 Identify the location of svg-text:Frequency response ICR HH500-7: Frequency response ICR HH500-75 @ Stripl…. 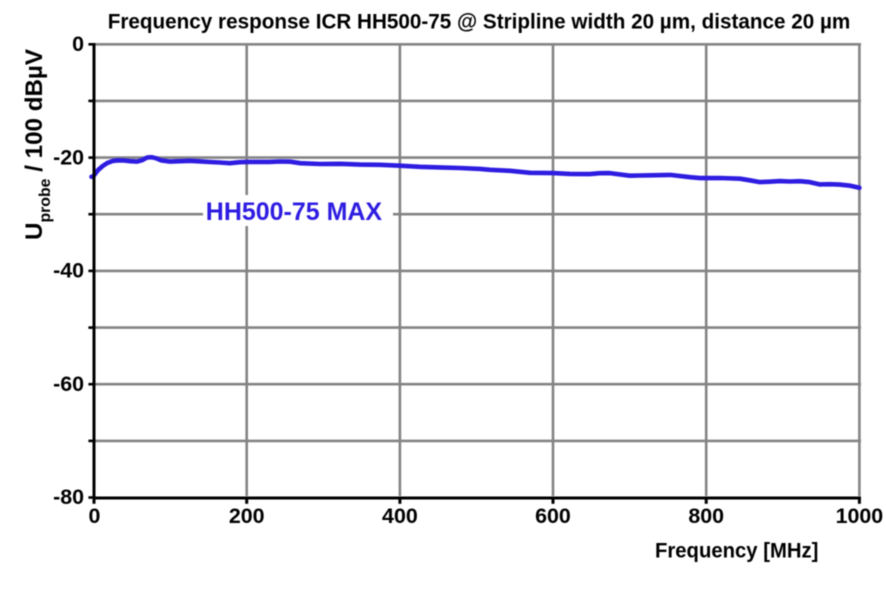
(479, 22).